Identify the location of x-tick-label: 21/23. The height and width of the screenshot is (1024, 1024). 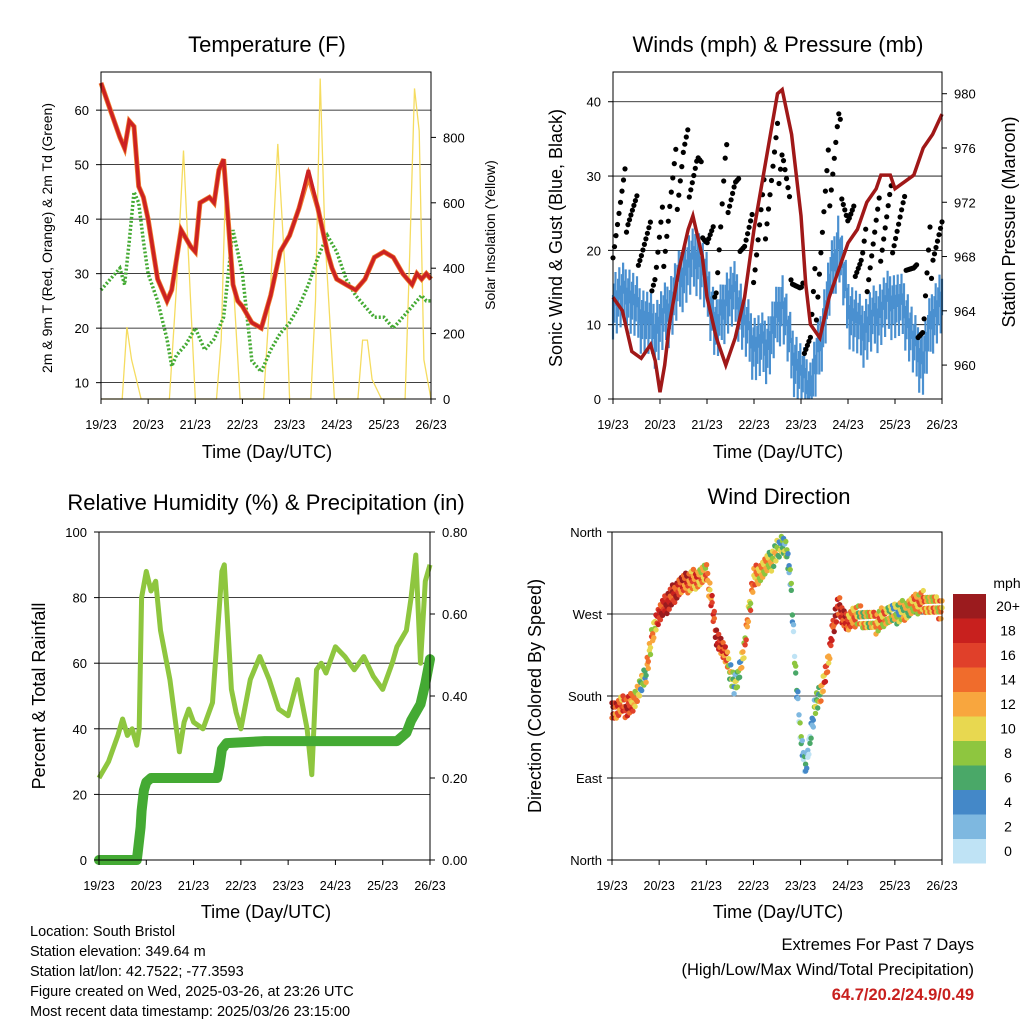
(706, 886).